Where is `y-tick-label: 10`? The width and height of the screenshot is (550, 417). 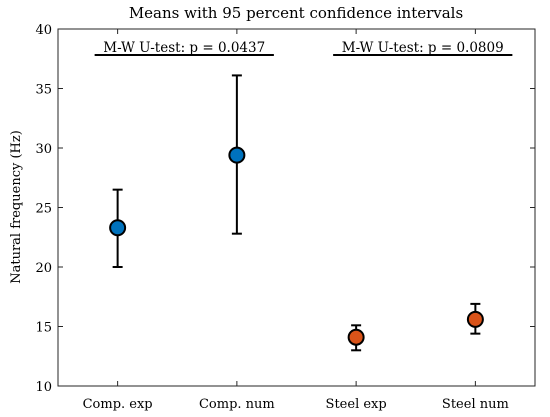 y-tick-label: 10 is located at coordinates (43, 387).